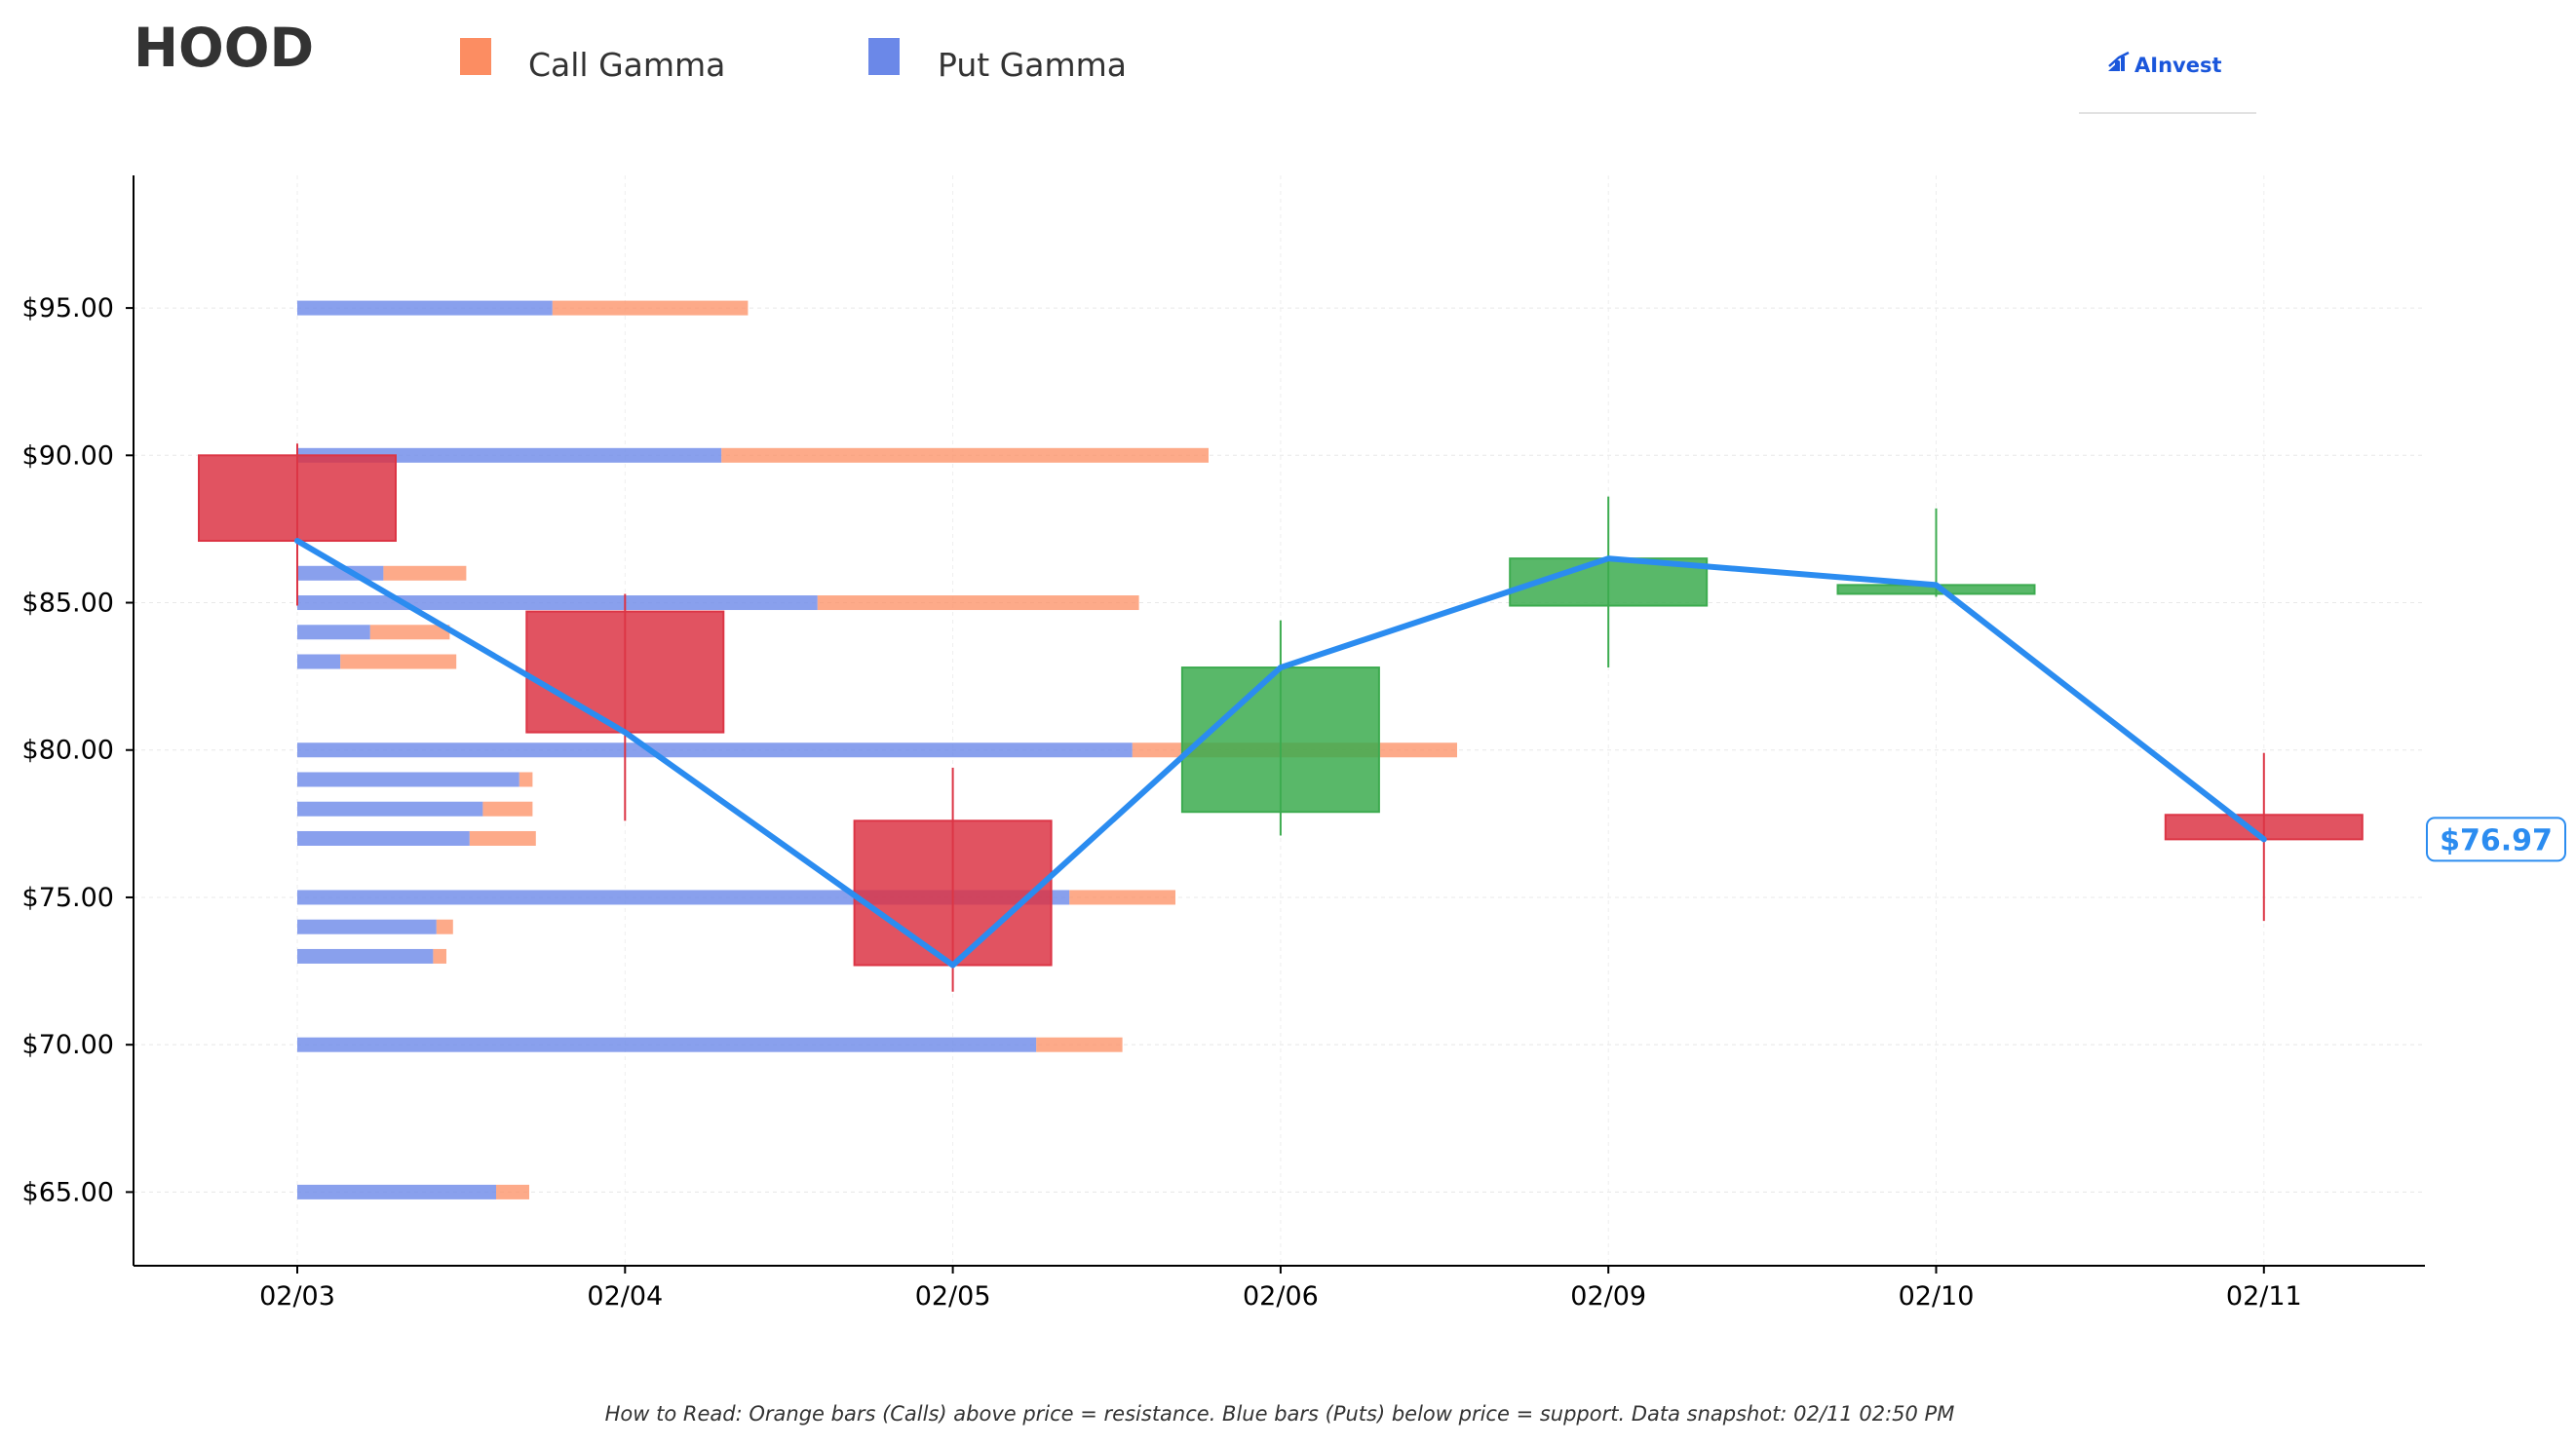  Describe the element at coordinates (68, 898) in the screenshot. I see `y-tick-label-2: $75.00` at that location.